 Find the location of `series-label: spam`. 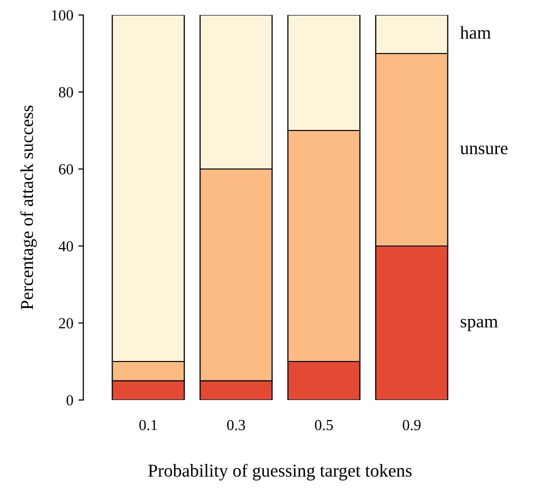

series-label: spam is located at coordinates (479, 325).